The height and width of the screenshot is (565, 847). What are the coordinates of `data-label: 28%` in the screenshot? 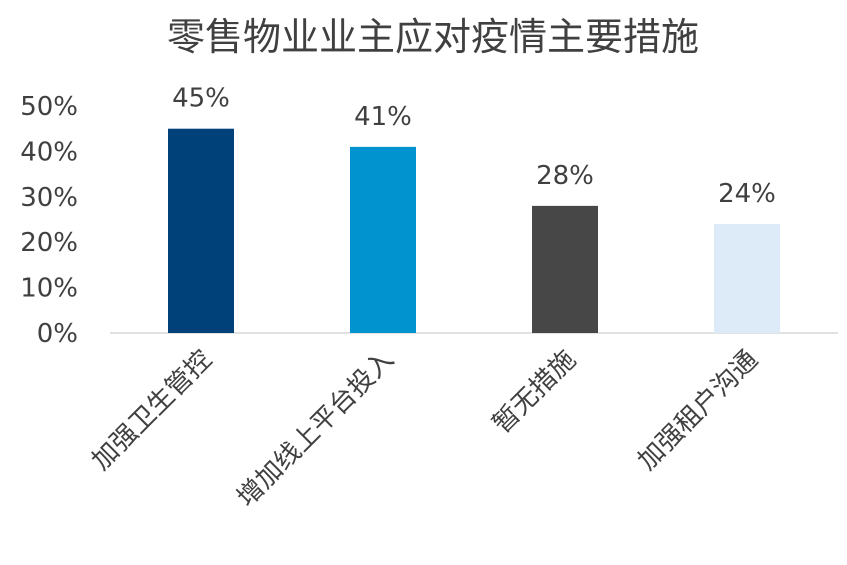 It's located at (565, 176).